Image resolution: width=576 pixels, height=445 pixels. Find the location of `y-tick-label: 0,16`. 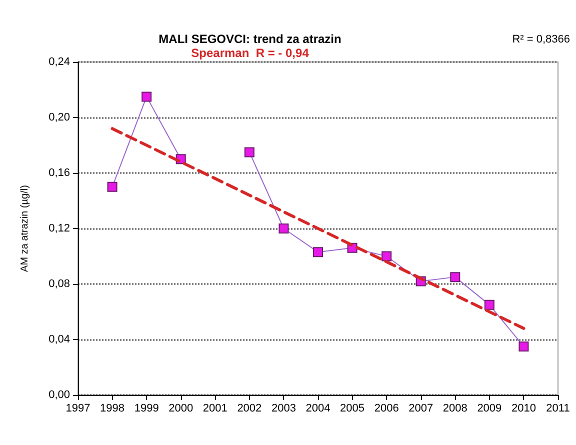

y-tick-label: 0,16 is located at coordinates (59, 173).